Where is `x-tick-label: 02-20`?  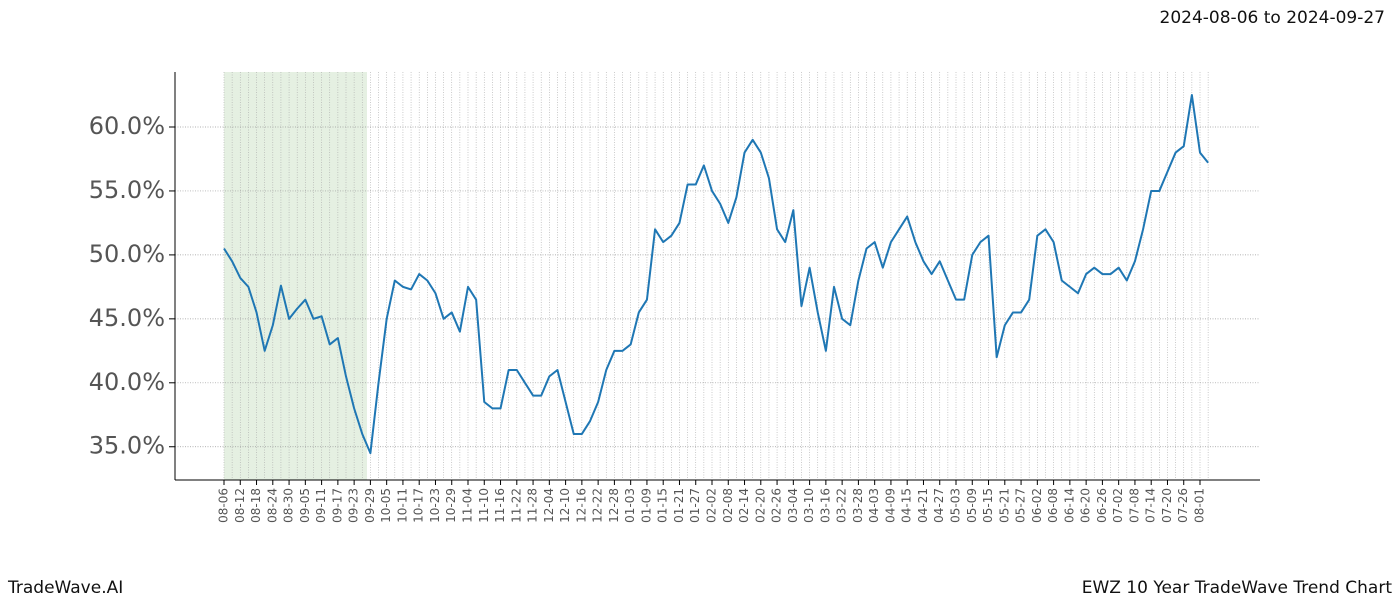
x-tick-label: 02-20 is located at coordinates (760, 505).